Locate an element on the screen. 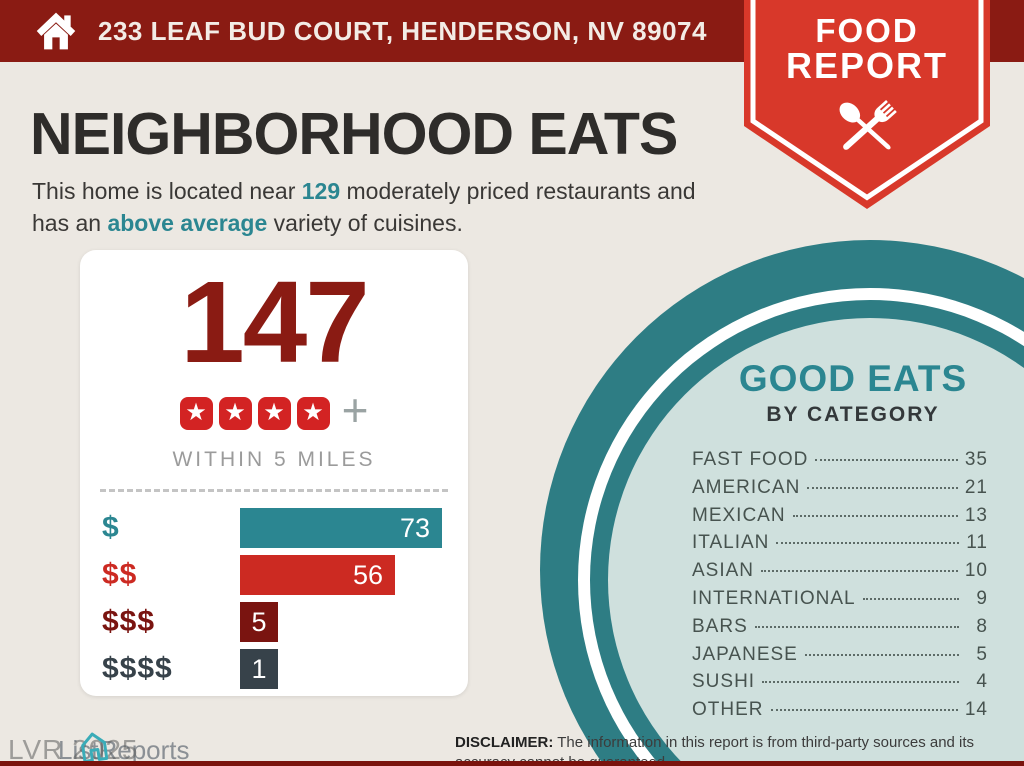 This screenshot has width=1024, height=766. total-restaurants-count: 147 is located at coordinates (275, 322).